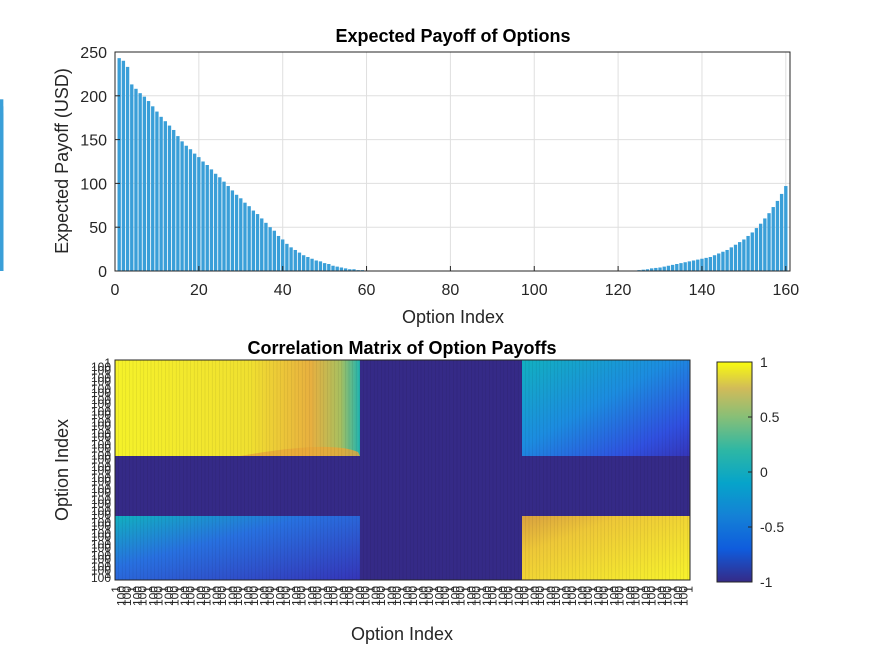 The width and height of the screenshot is (875, 656). I want to click on bar-x-ticks: 0 20 40 60 80 100 120 140 160, so click(455, 282).